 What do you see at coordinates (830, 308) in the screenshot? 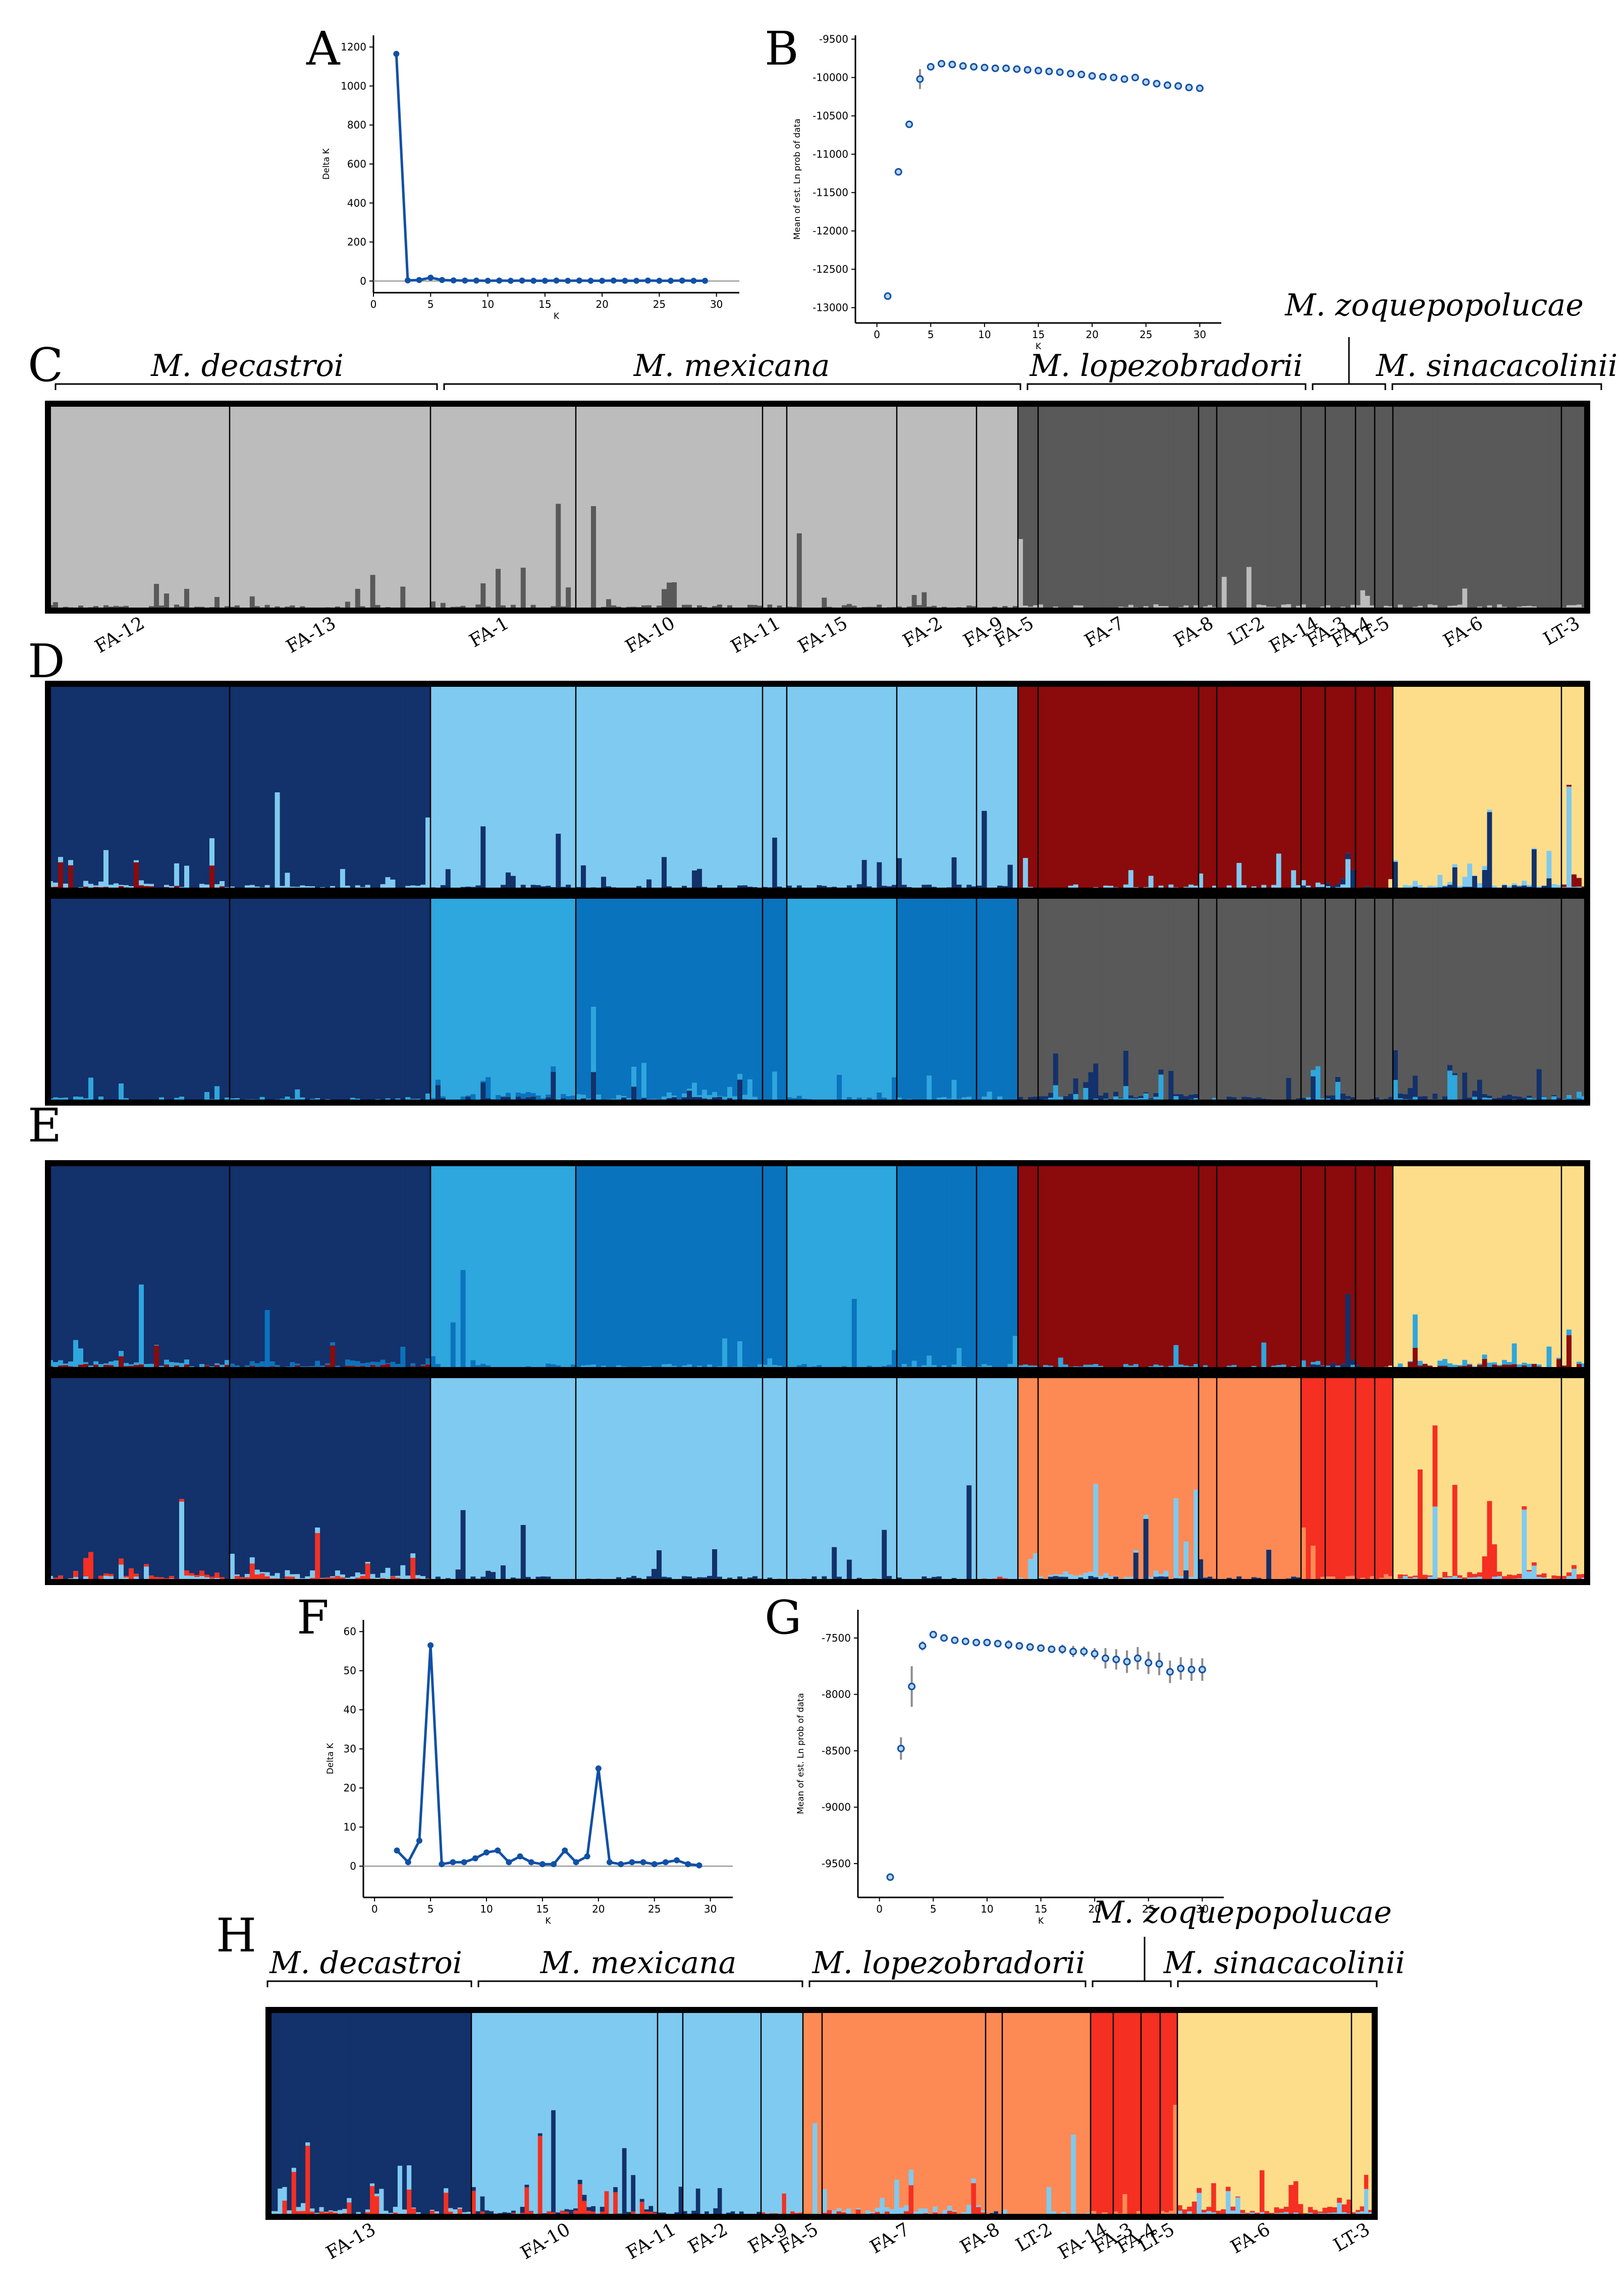
I see `chart-b-y-tick-label: -13000` at bounding box center [830, 308].